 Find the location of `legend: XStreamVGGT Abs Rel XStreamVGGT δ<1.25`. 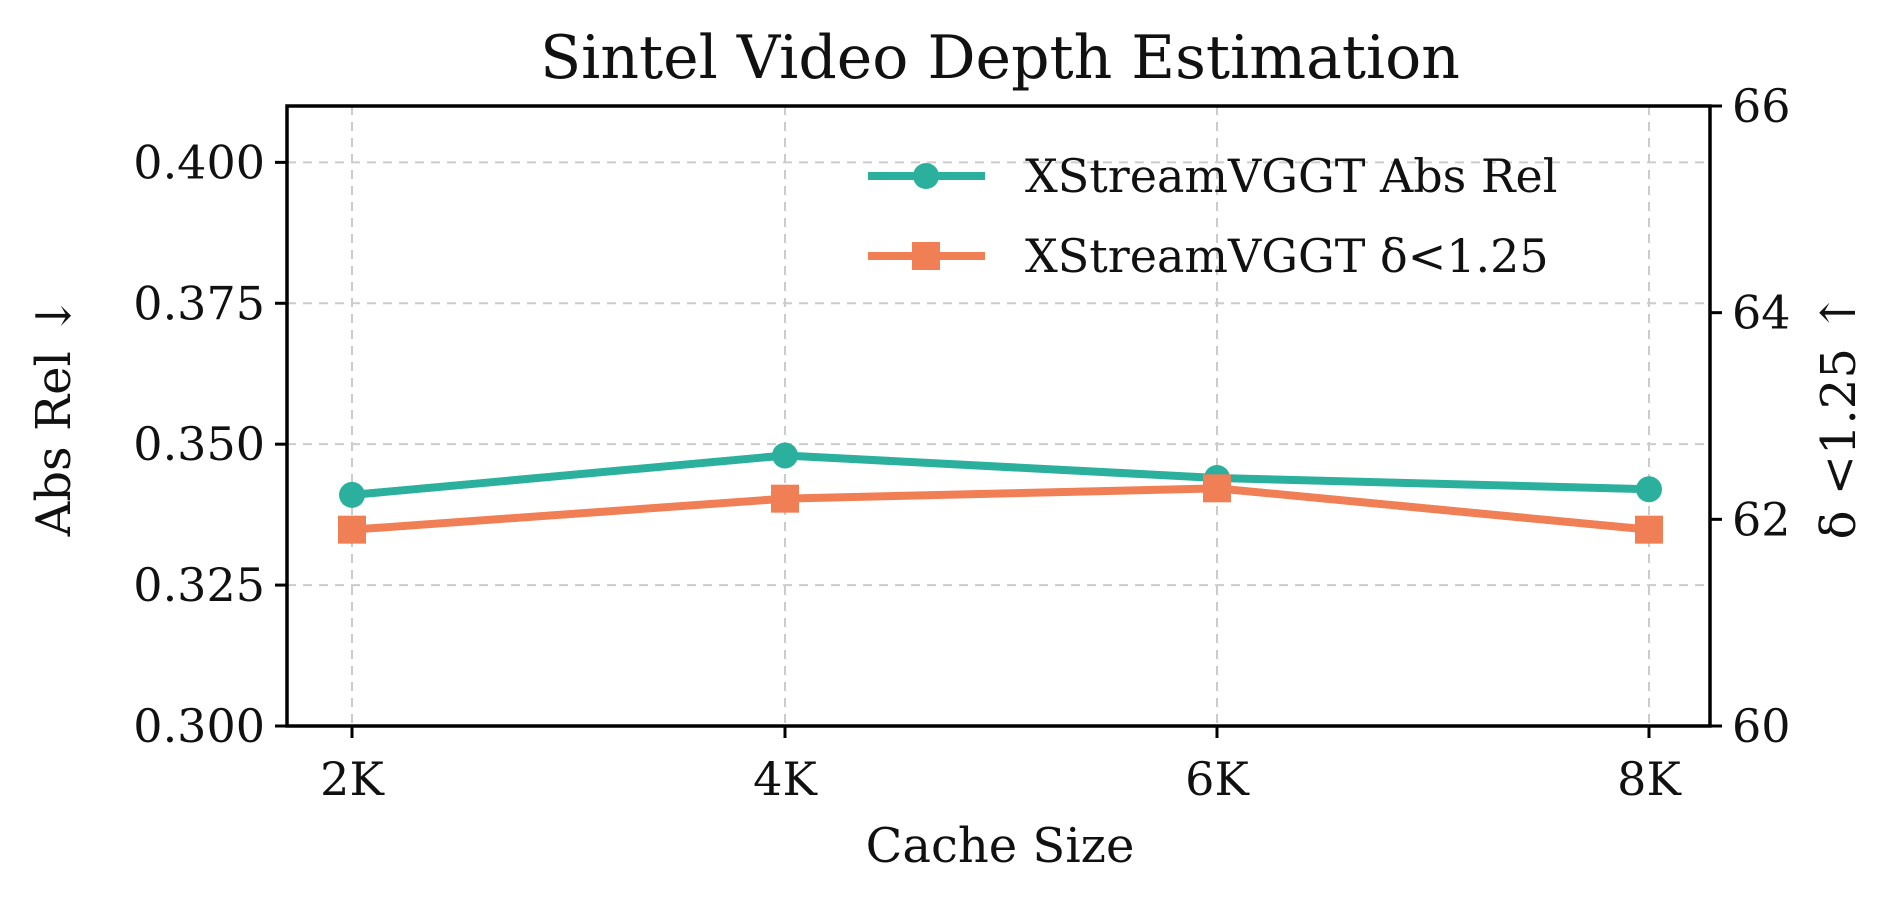

legend: XStreamVGGT Abs Rel XStreamVGGT δ<1.25 is located at coordinates (1212, 216).